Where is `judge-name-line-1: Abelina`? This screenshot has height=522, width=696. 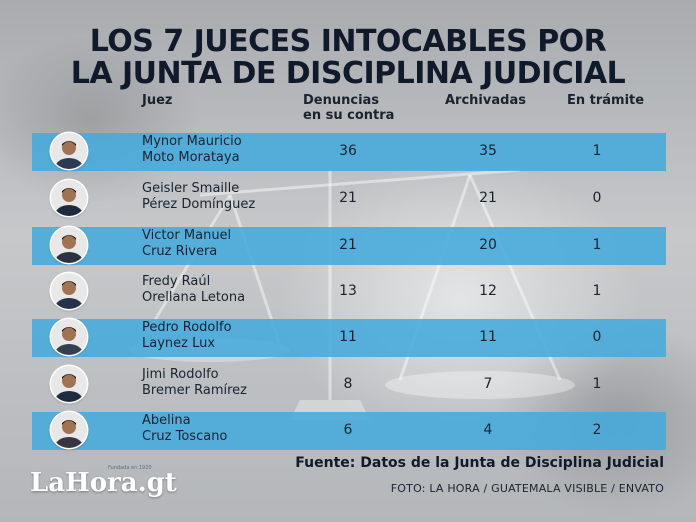 judge-name-line-1: Abelina is located at coordinates (166, 420).